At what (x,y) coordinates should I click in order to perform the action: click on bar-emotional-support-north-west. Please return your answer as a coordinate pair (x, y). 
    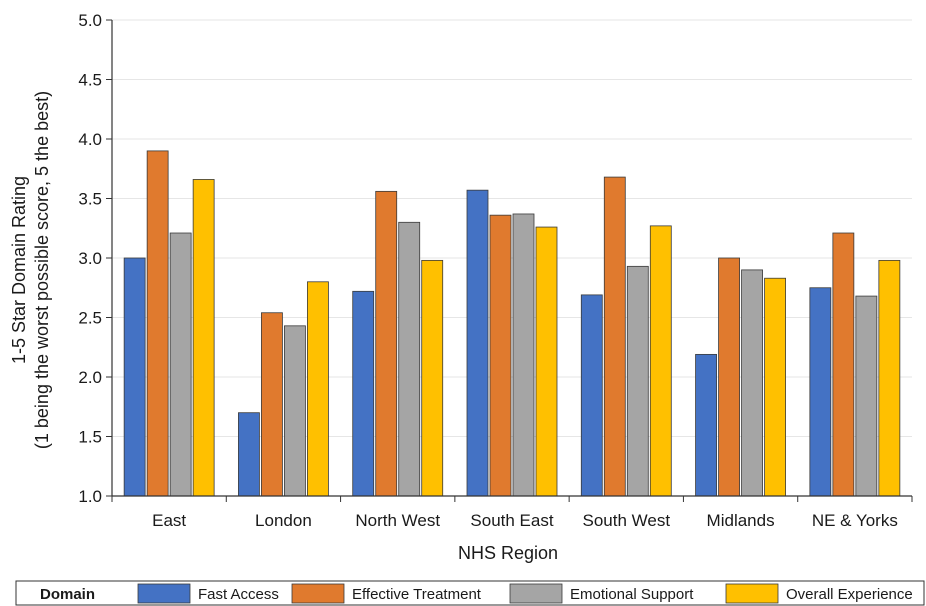
    Looking at the image, I should click on (409, 359).